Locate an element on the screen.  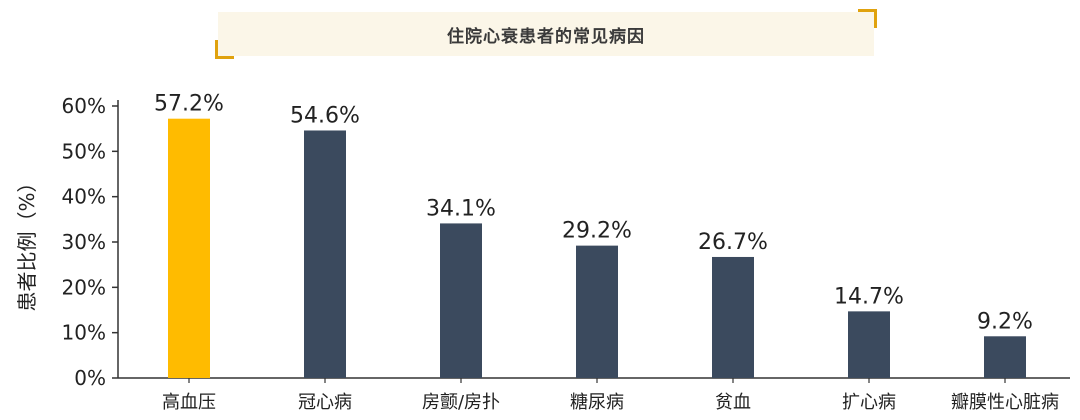
x-tick-label: 扩心病 is located at coordinates (869, 402).